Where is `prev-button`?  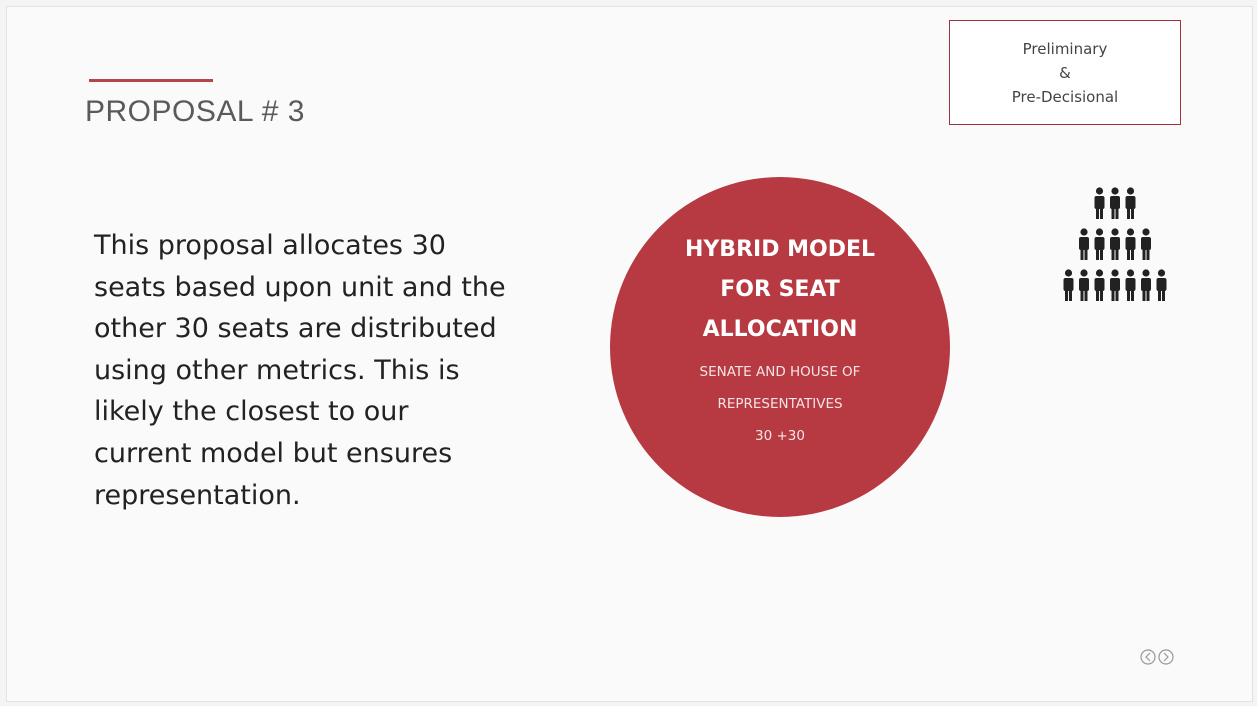
prev-button is located at coordinates (1148, 657).